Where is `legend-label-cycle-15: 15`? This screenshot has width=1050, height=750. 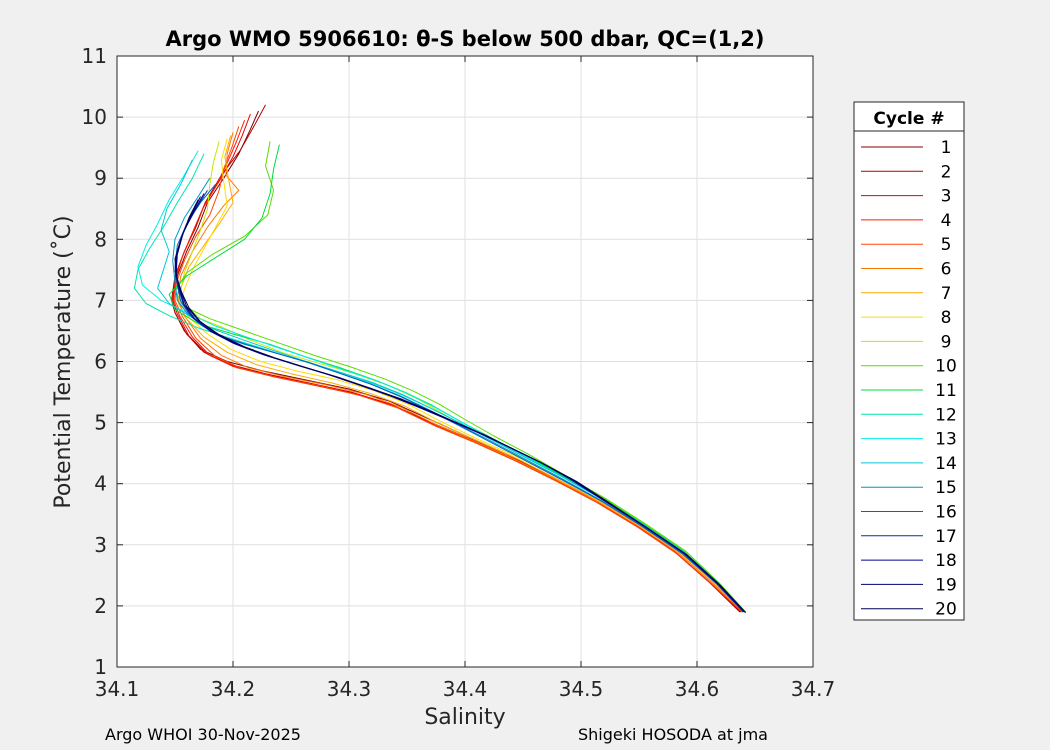 legend-label-cycle-15: 15 is located at coordinates (946, 488).